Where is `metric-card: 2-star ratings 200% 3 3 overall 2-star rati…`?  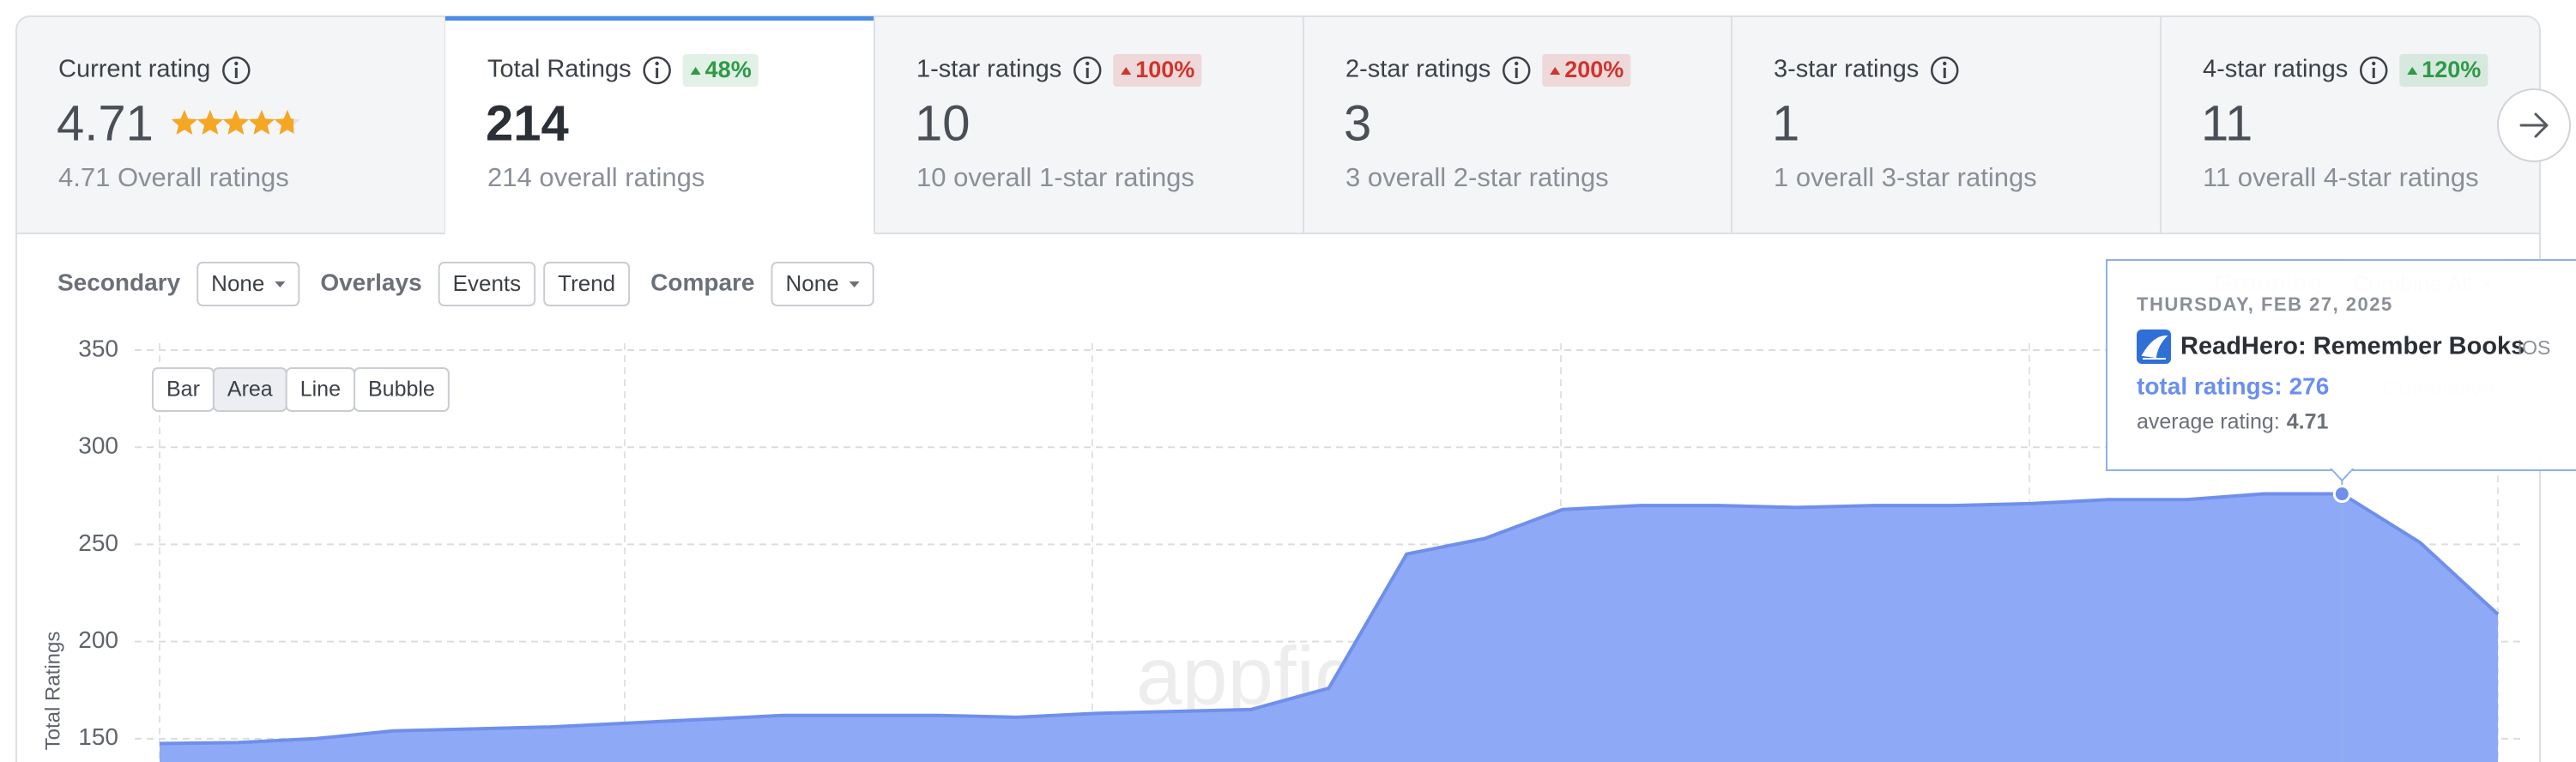
metric-card: 2-star ratings 200% 3 3 overall 2-star rati… is located at coordinates (1487, 123).